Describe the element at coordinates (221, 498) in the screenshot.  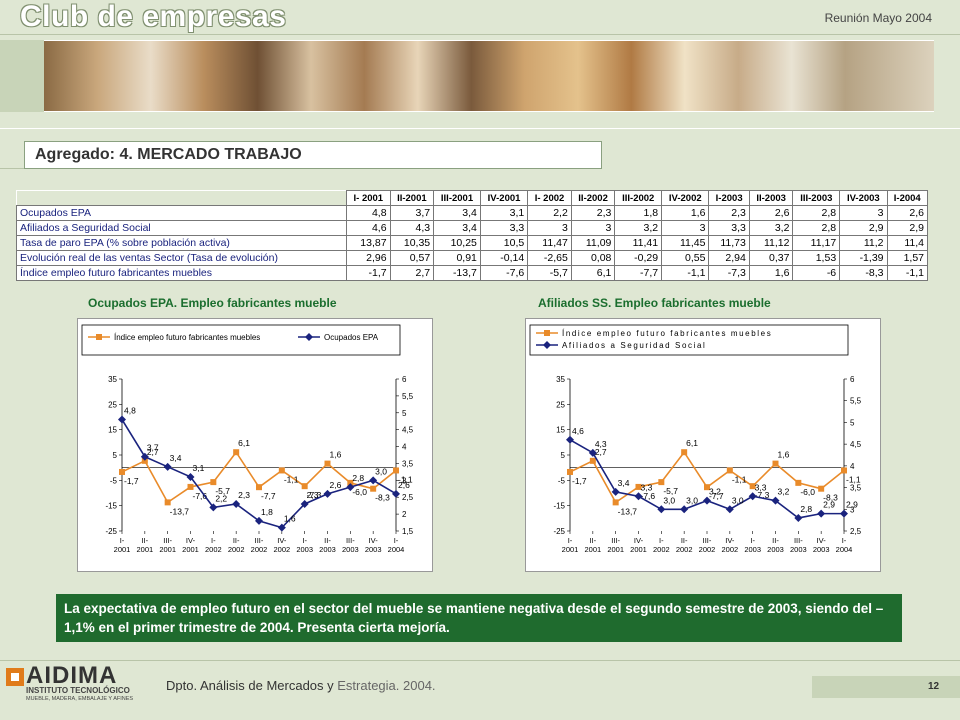
I see `data-label: 2,2` at that location.